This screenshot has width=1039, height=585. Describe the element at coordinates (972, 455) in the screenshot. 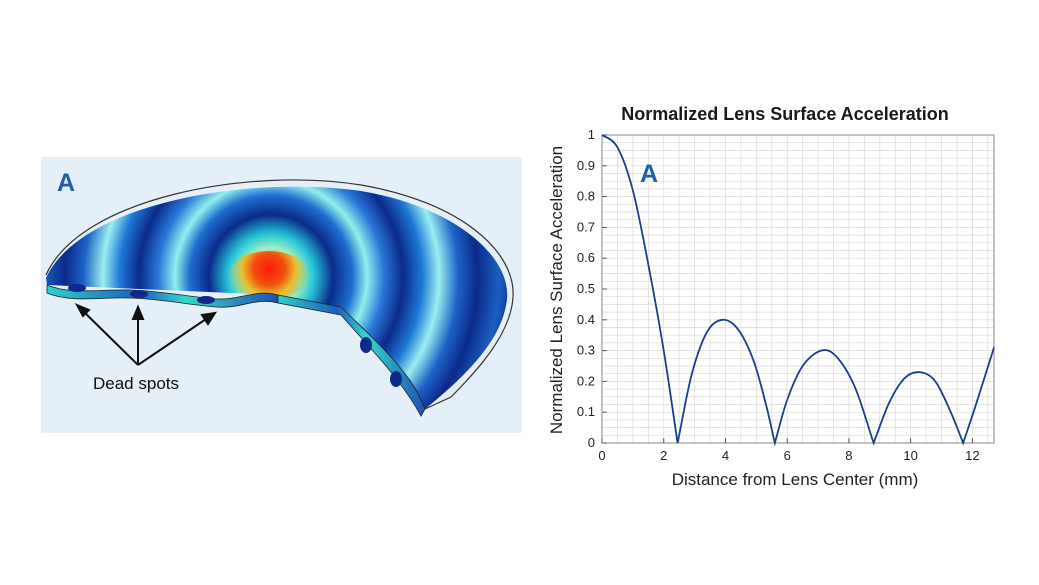

I see `x-tick-label: 12` at that location.